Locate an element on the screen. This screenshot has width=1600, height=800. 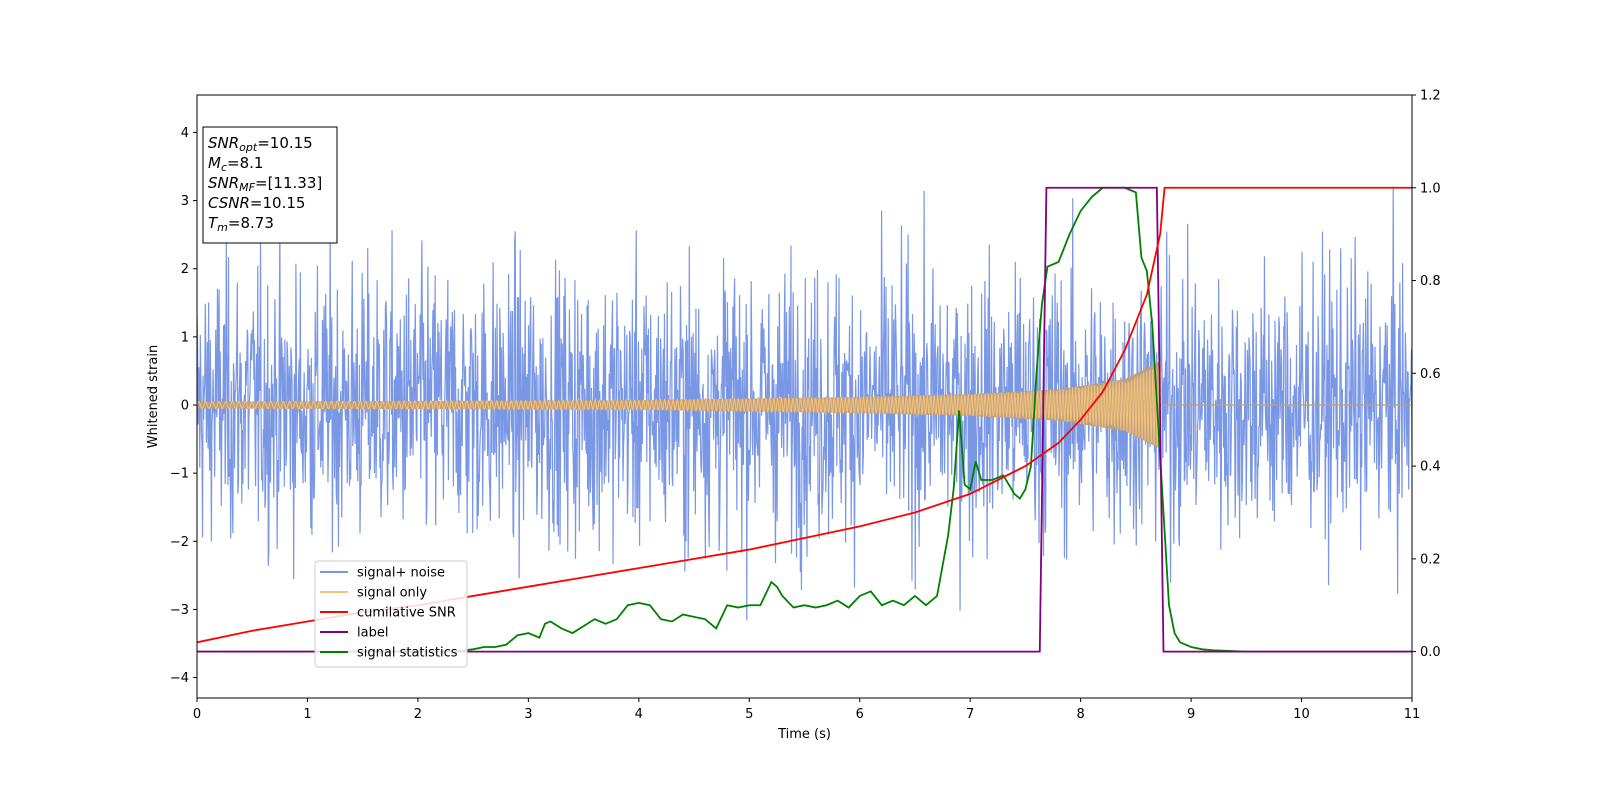
legend-entry-label: label is located at coordinates (372, 633).